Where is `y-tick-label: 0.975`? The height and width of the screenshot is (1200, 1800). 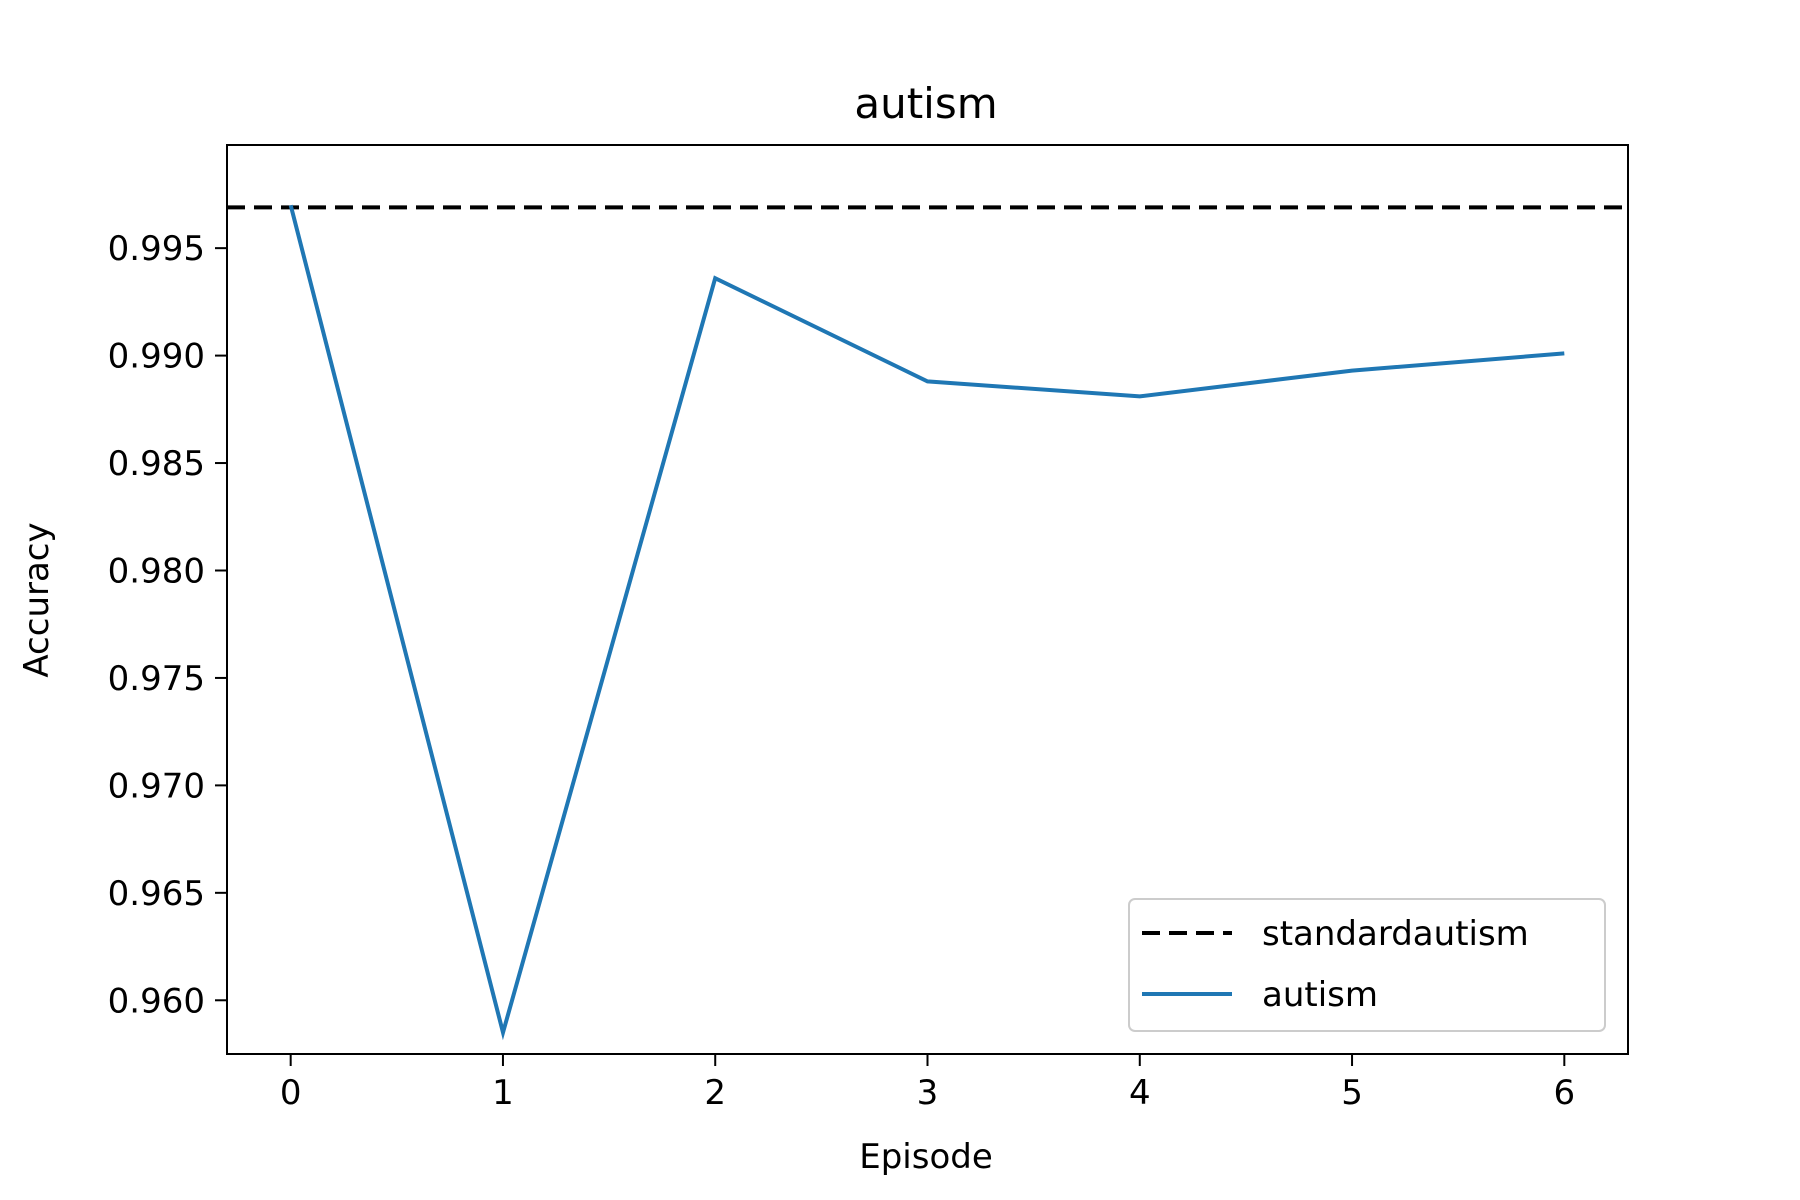 y-tick-label: 0.975 is located at coordinates (156, 679).